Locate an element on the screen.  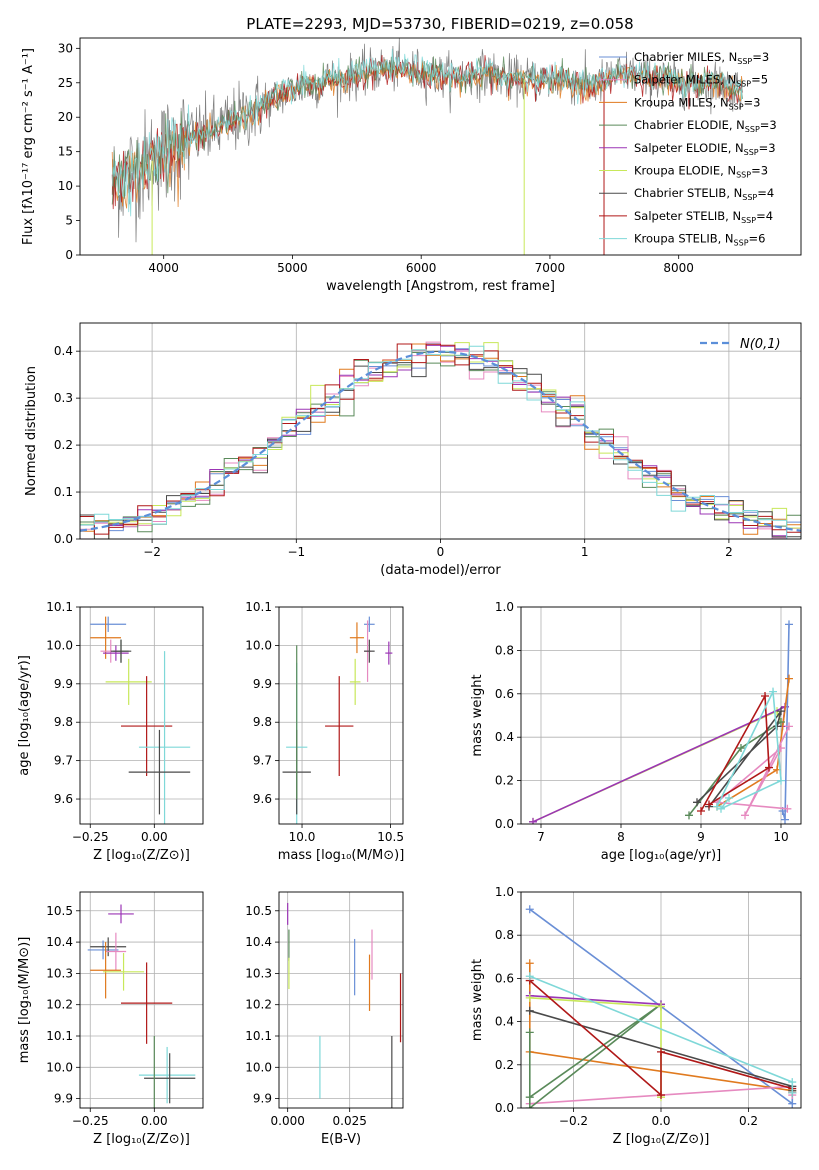
age_vs_Z-plot is located at coordinates (140, 720).